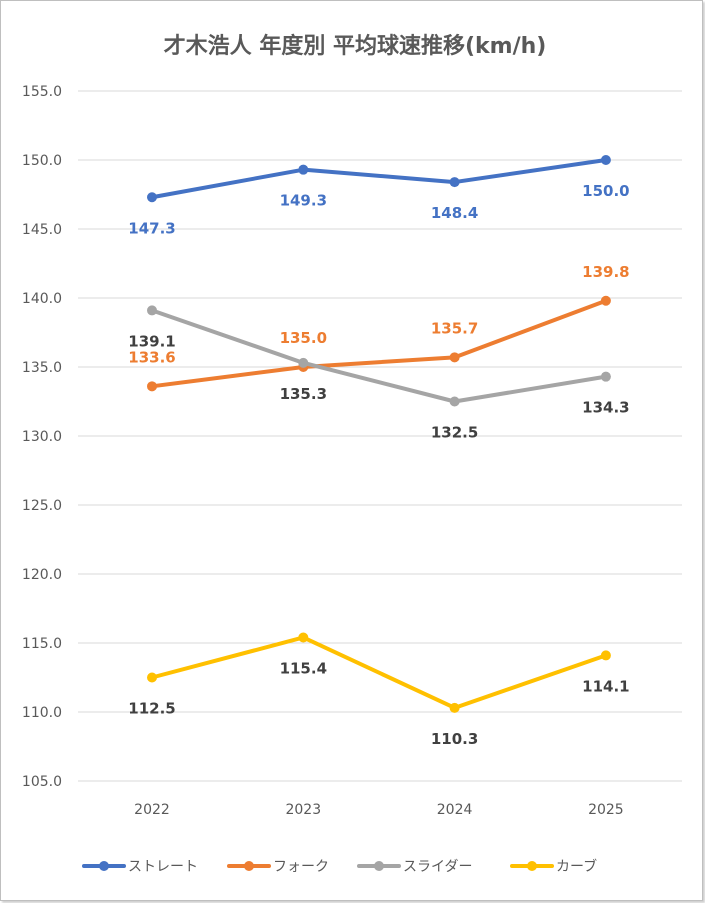 Image resolution: width=705 pixels, height=903 pixels. I want to click on x-tick-label: 2024, so click(455, 810).